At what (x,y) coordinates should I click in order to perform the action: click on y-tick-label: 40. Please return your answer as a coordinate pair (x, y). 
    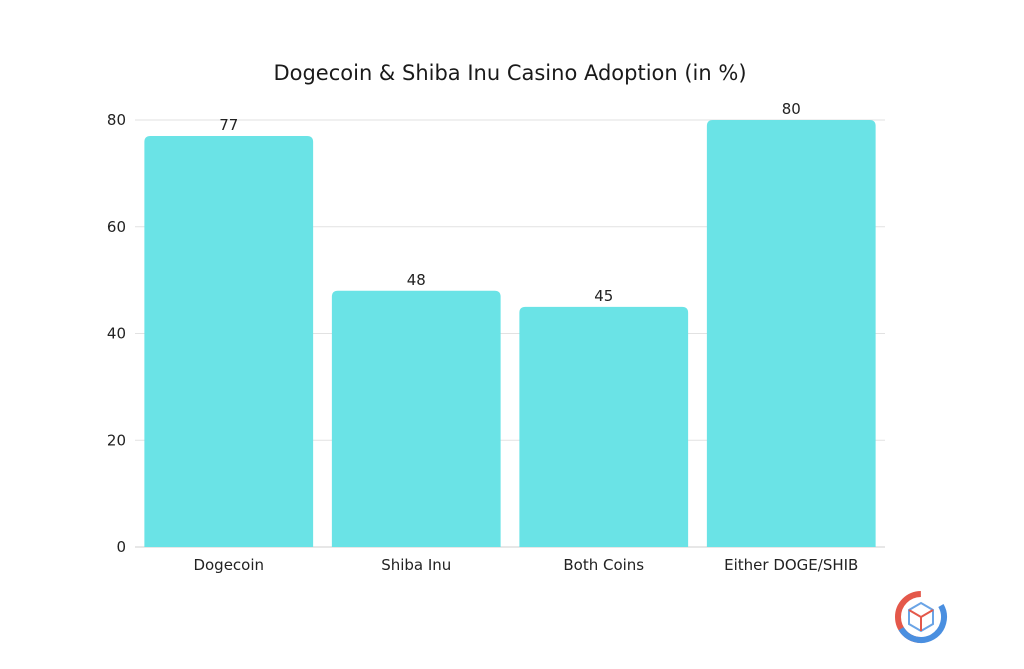
    Looking at the image, I should click on (116, 334).